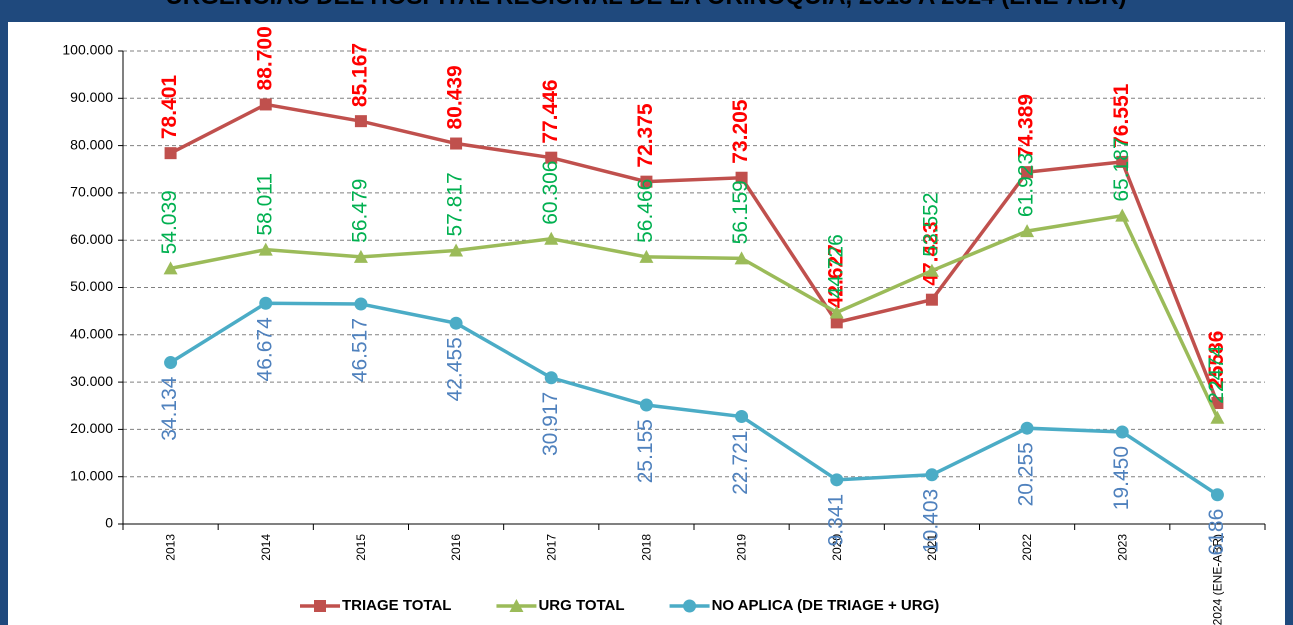 Image resolution: width=1293 pixels, height=625 pixels. I want to click on data-label: 56.466, so click(645, 211).